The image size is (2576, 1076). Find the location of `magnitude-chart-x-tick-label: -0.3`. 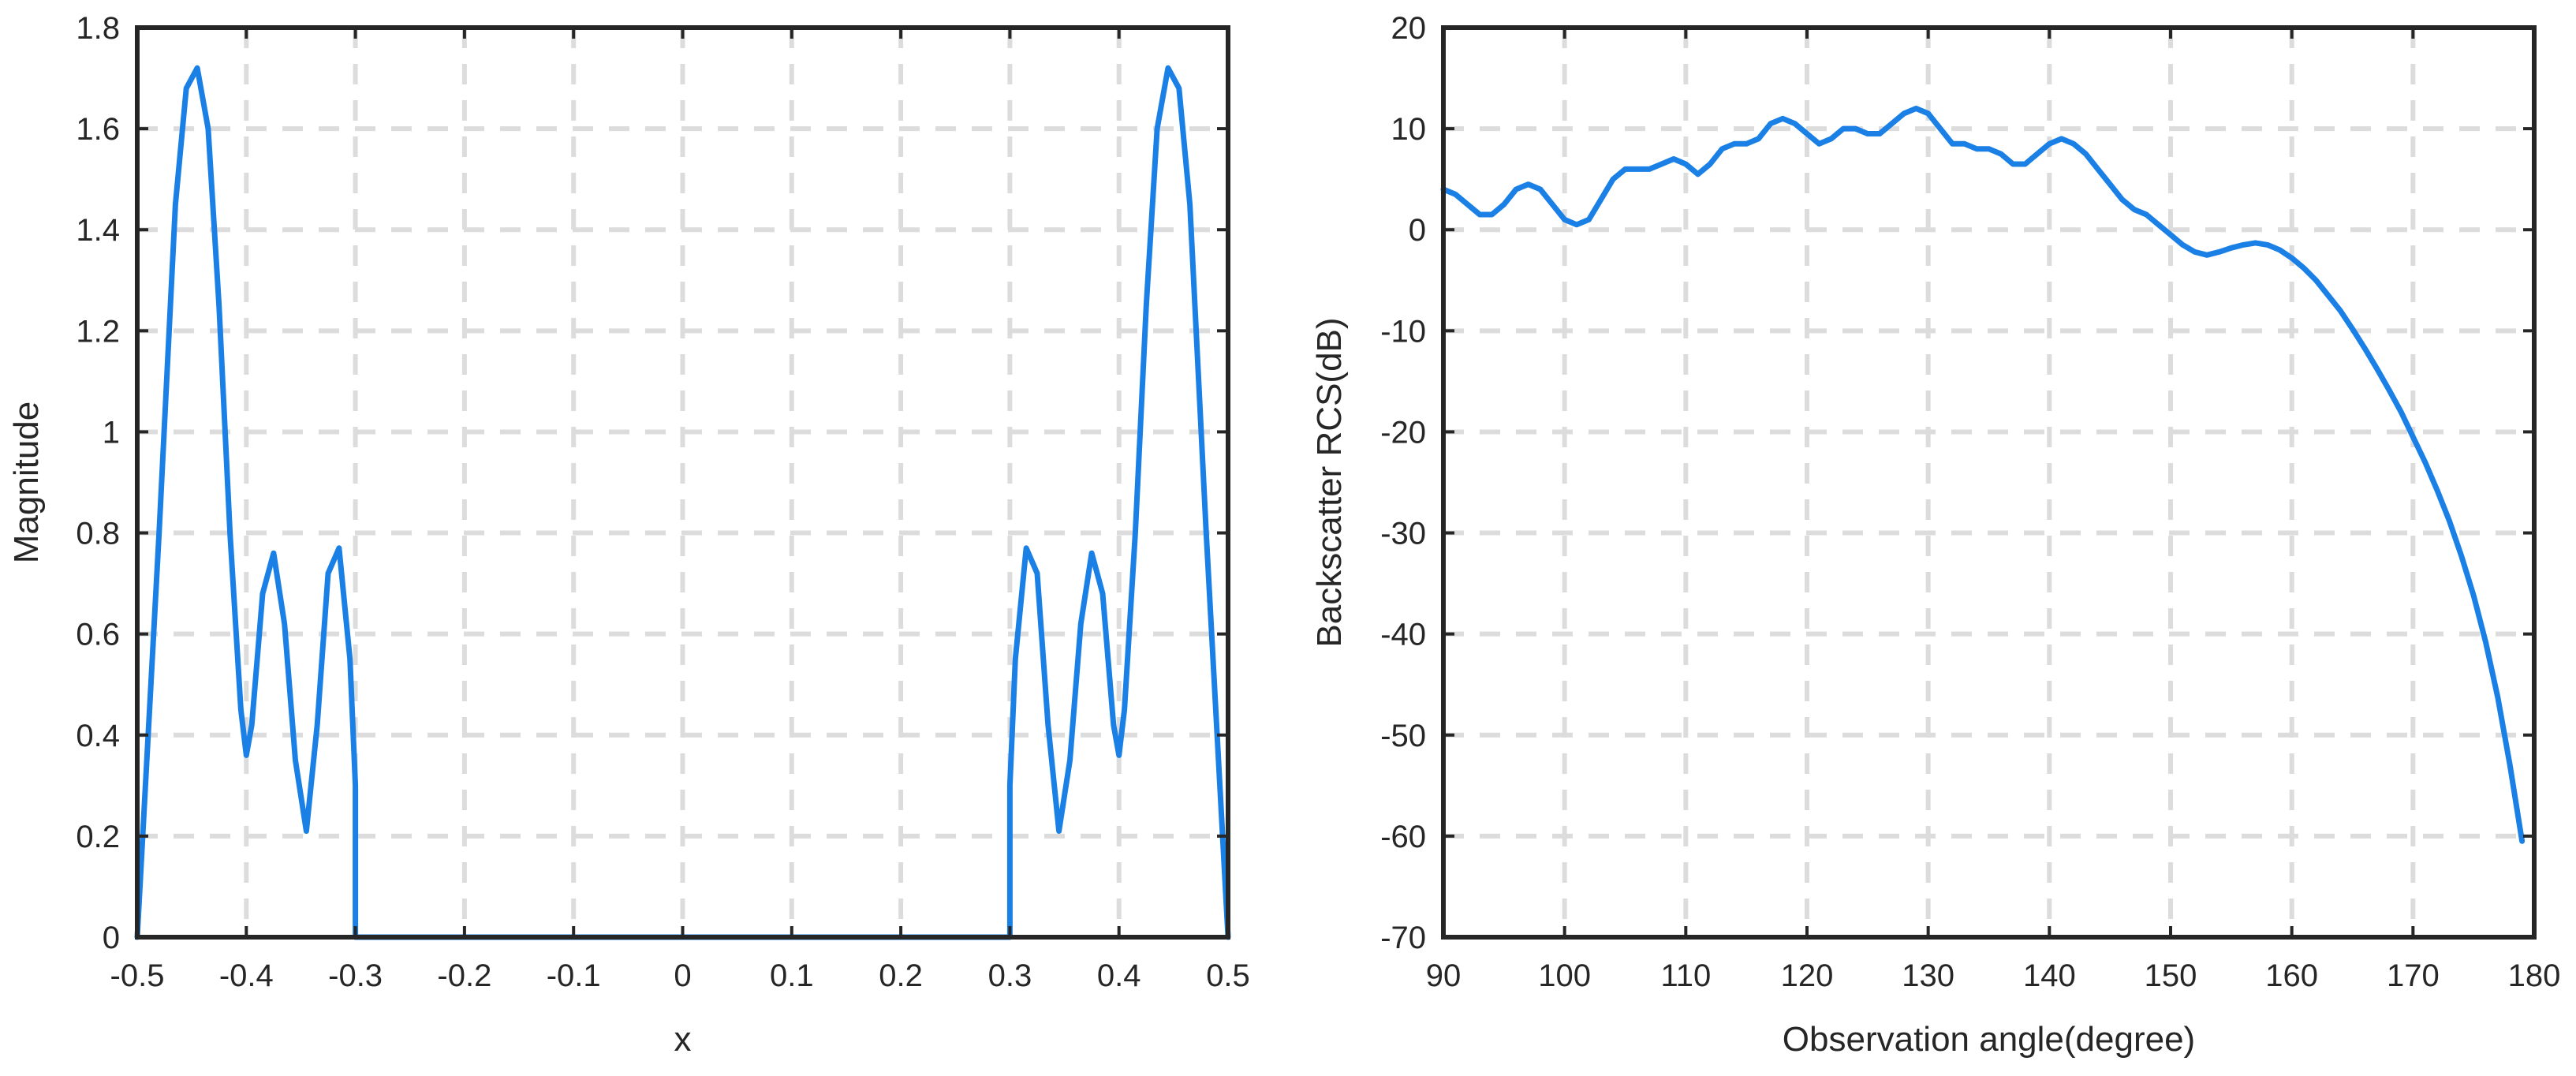

magnitude-chart-x-tick-label: -0.3 is located at coordinates (355, 975).